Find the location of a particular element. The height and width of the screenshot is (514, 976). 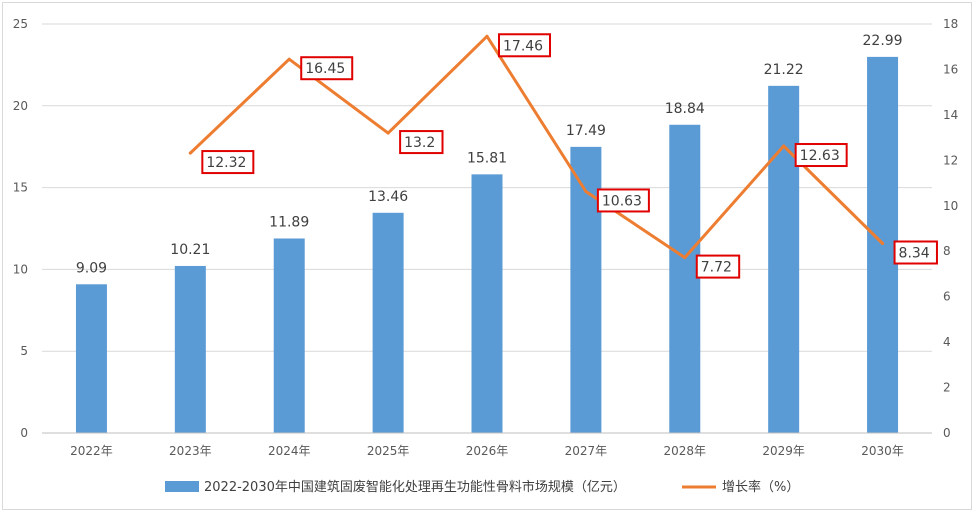

x-axis-tick-label: 2022年 is located at coordinates (91, 451).